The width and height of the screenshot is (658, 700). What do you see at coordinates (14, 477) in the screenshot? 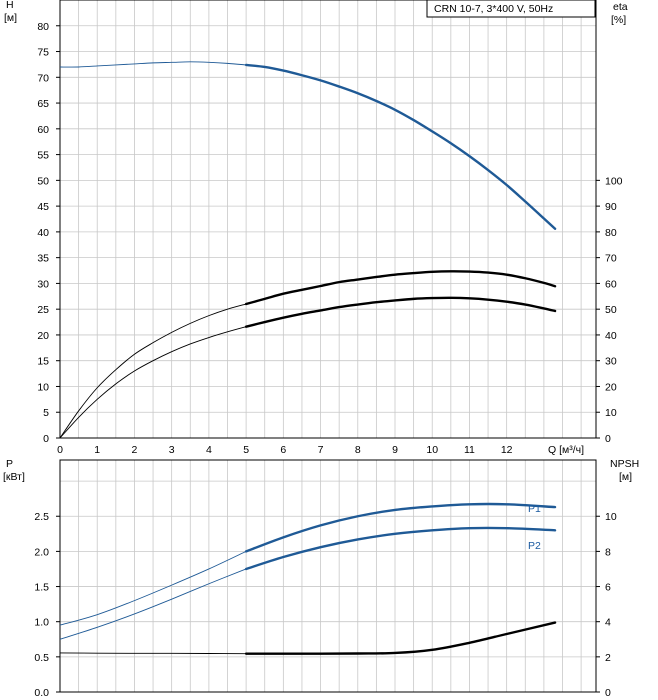
I see `p-axis-unit: [кВт]` at bounding box center [14, 477].